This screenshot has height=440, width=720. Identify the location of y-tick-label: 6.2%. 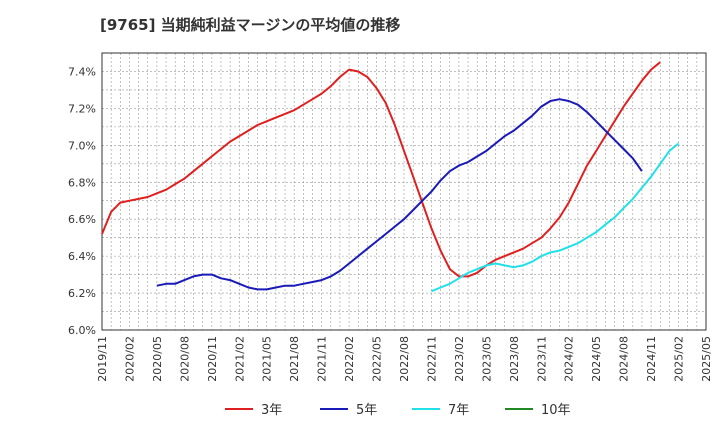
(82, 293).